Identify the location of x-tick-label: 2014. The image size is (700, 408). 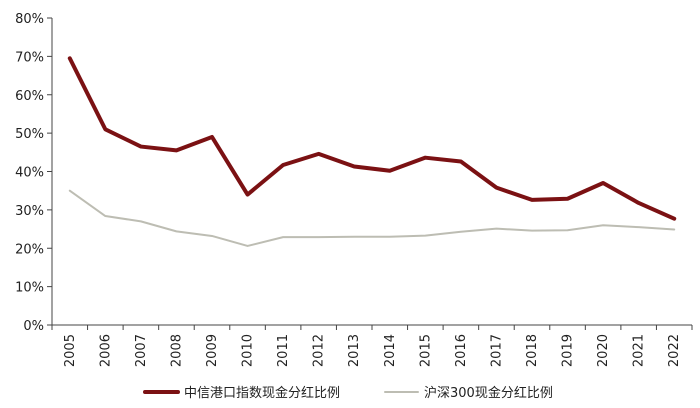
(390, 350).